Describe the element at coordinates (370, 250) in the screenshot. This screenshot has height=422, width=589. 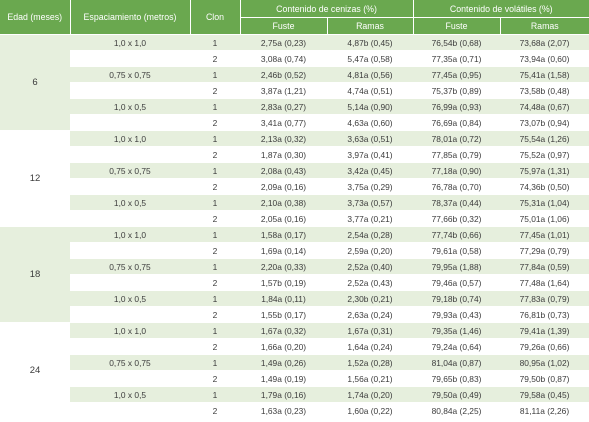
I see `cenizas-ramas-cell: 2,59a (0,20)` at that location.